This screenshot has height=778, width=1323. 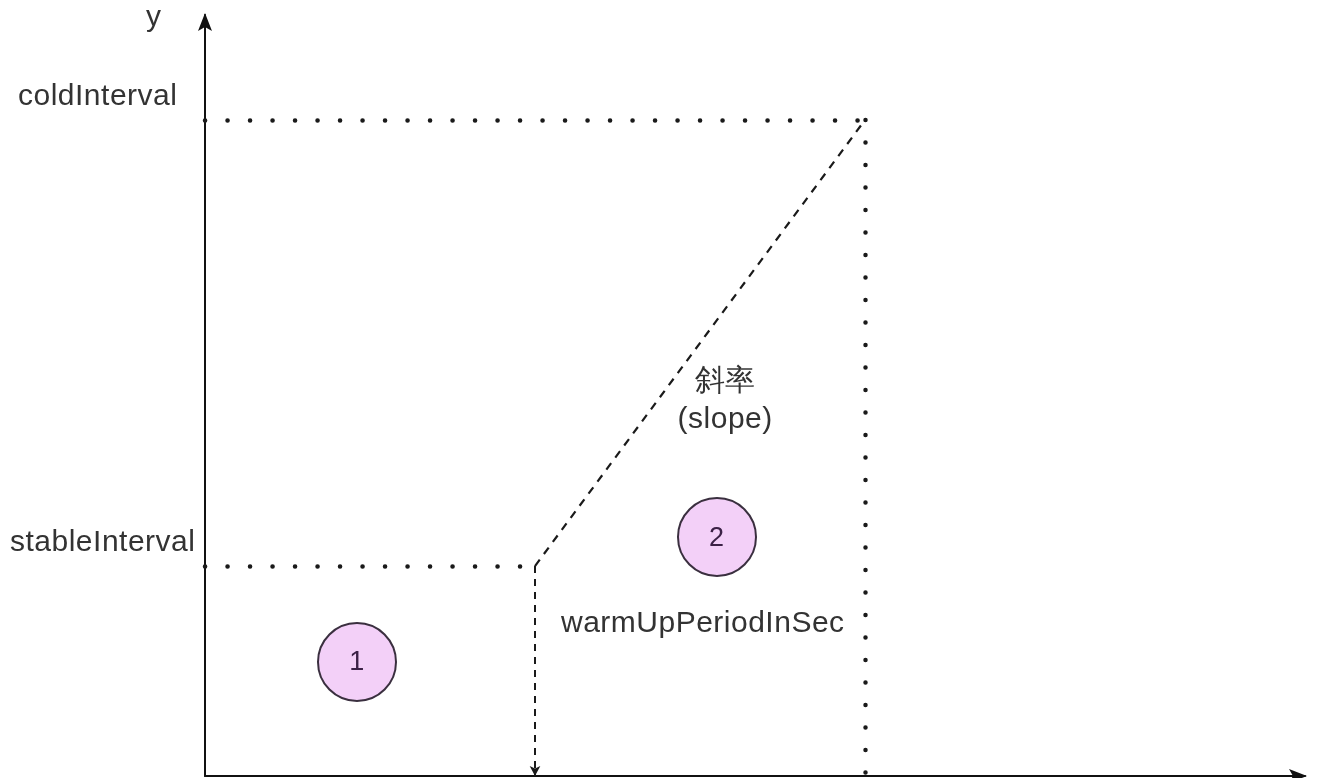 What do you see at coordinates (725, 399) in the screenshot?
I see `annotation: 斜率 (slope)` at bounding box center [725, 399].